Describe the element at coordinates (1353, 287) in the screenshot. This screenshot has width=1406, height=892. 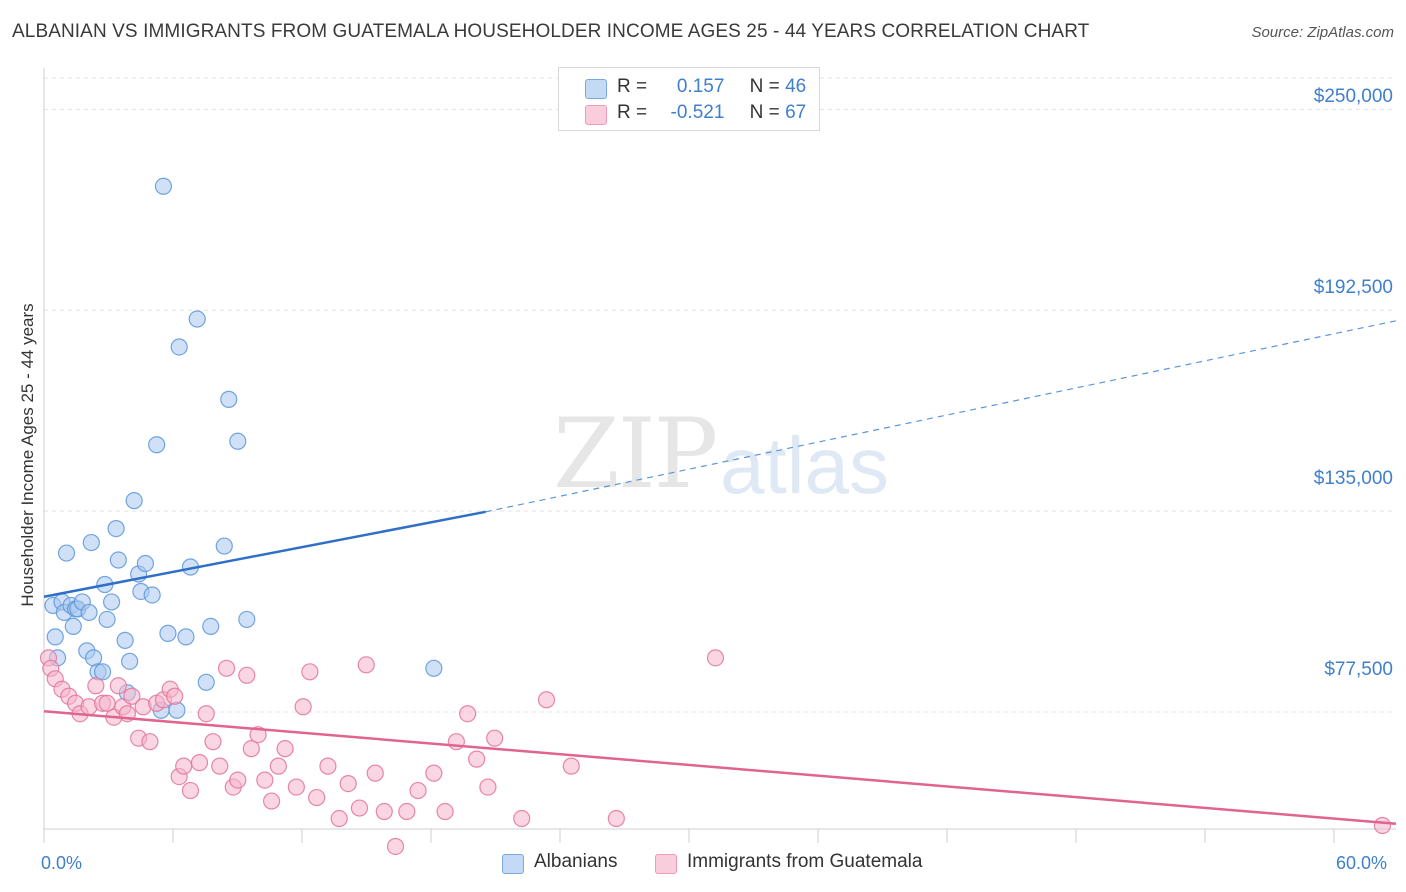
I see `y-tick-label: $192,500` at that location.